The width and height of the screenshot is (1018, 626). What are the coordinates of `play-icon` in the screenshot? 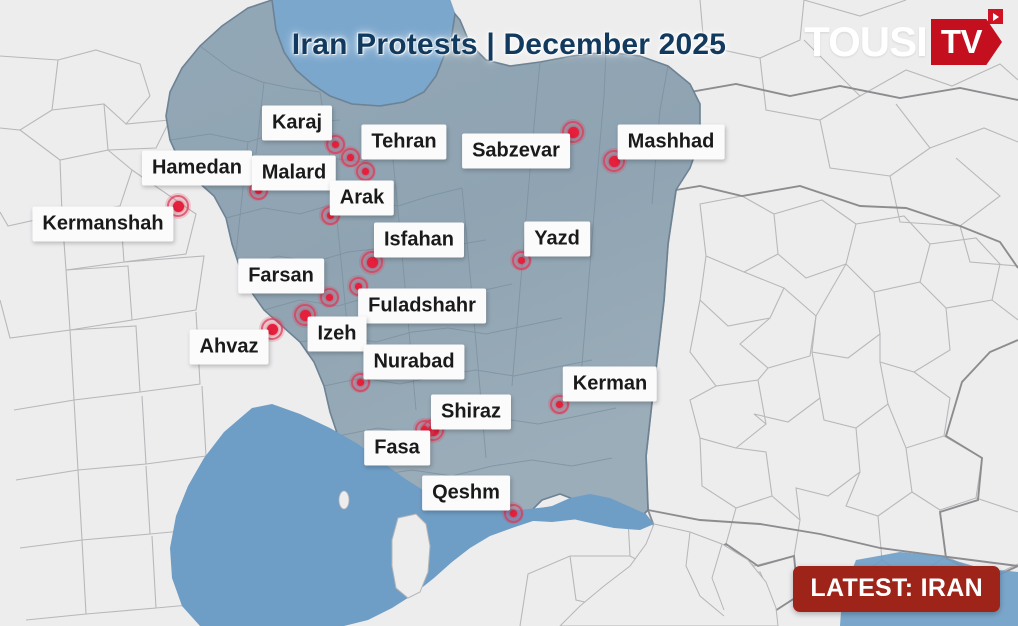 It's located at (995, 16).